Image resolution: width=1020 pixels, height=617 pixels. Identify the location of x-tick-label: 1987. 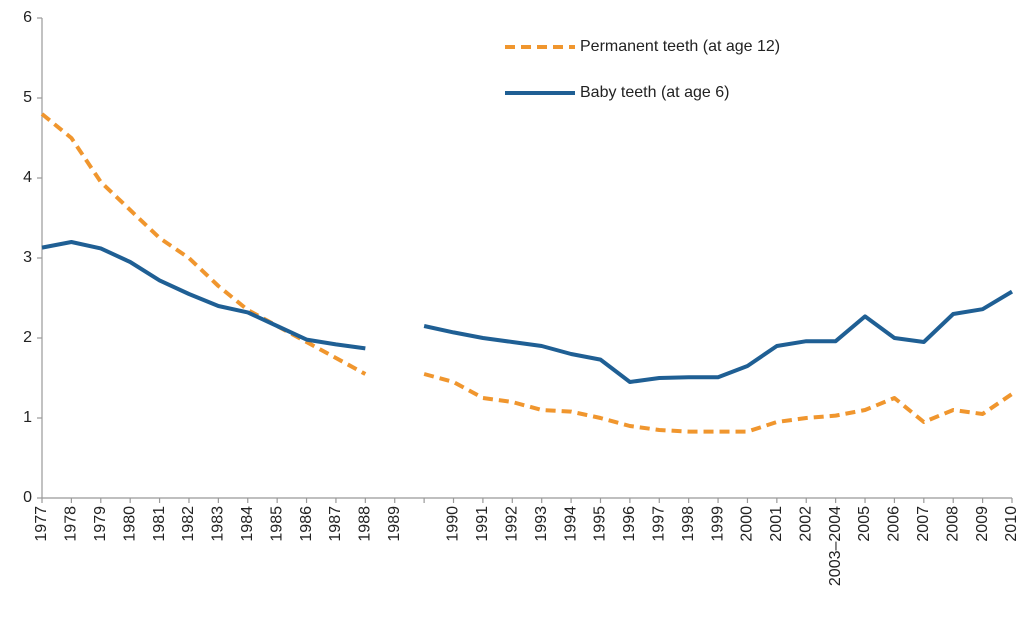
(335, 524).